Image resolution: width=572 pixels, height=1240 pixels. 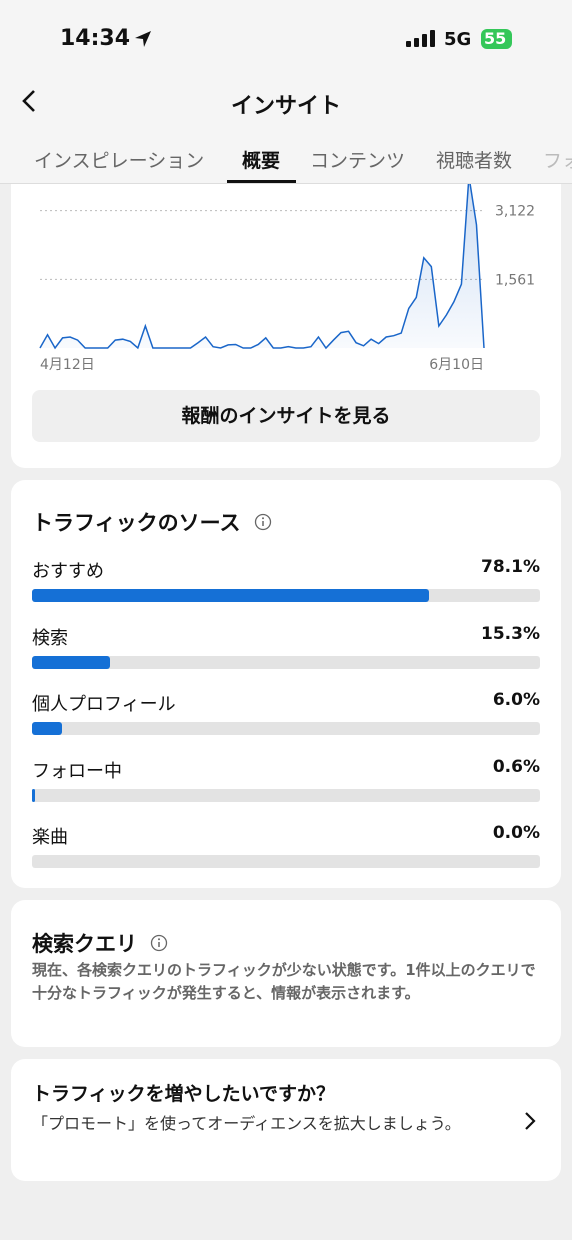 What do you see at coordinates (95, 38) in the screenshot?
I see `clock: 14:34` at bounding box center [95, 38].